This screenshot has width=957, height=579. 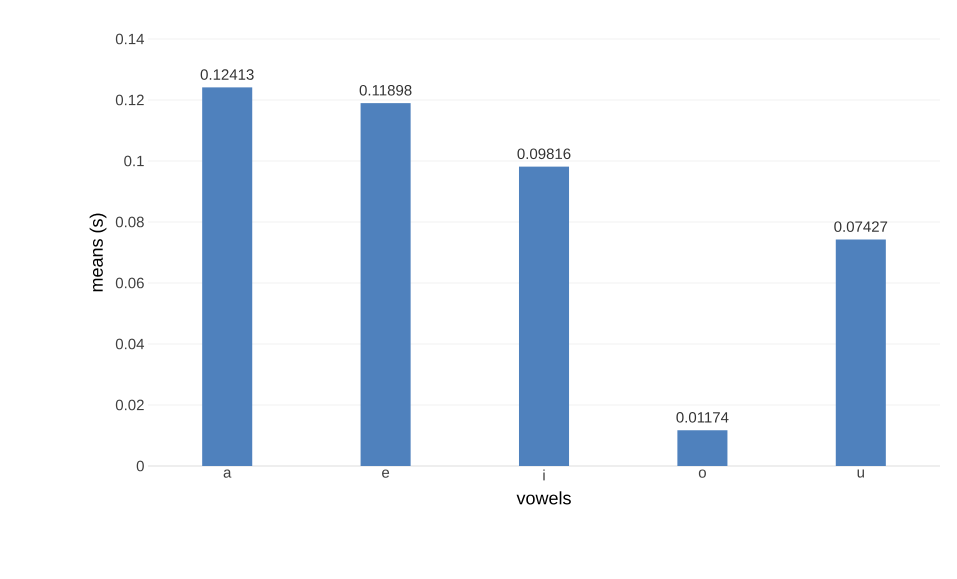 I want to click on y-tick-label: 0.06, so click(x=130, y=283).